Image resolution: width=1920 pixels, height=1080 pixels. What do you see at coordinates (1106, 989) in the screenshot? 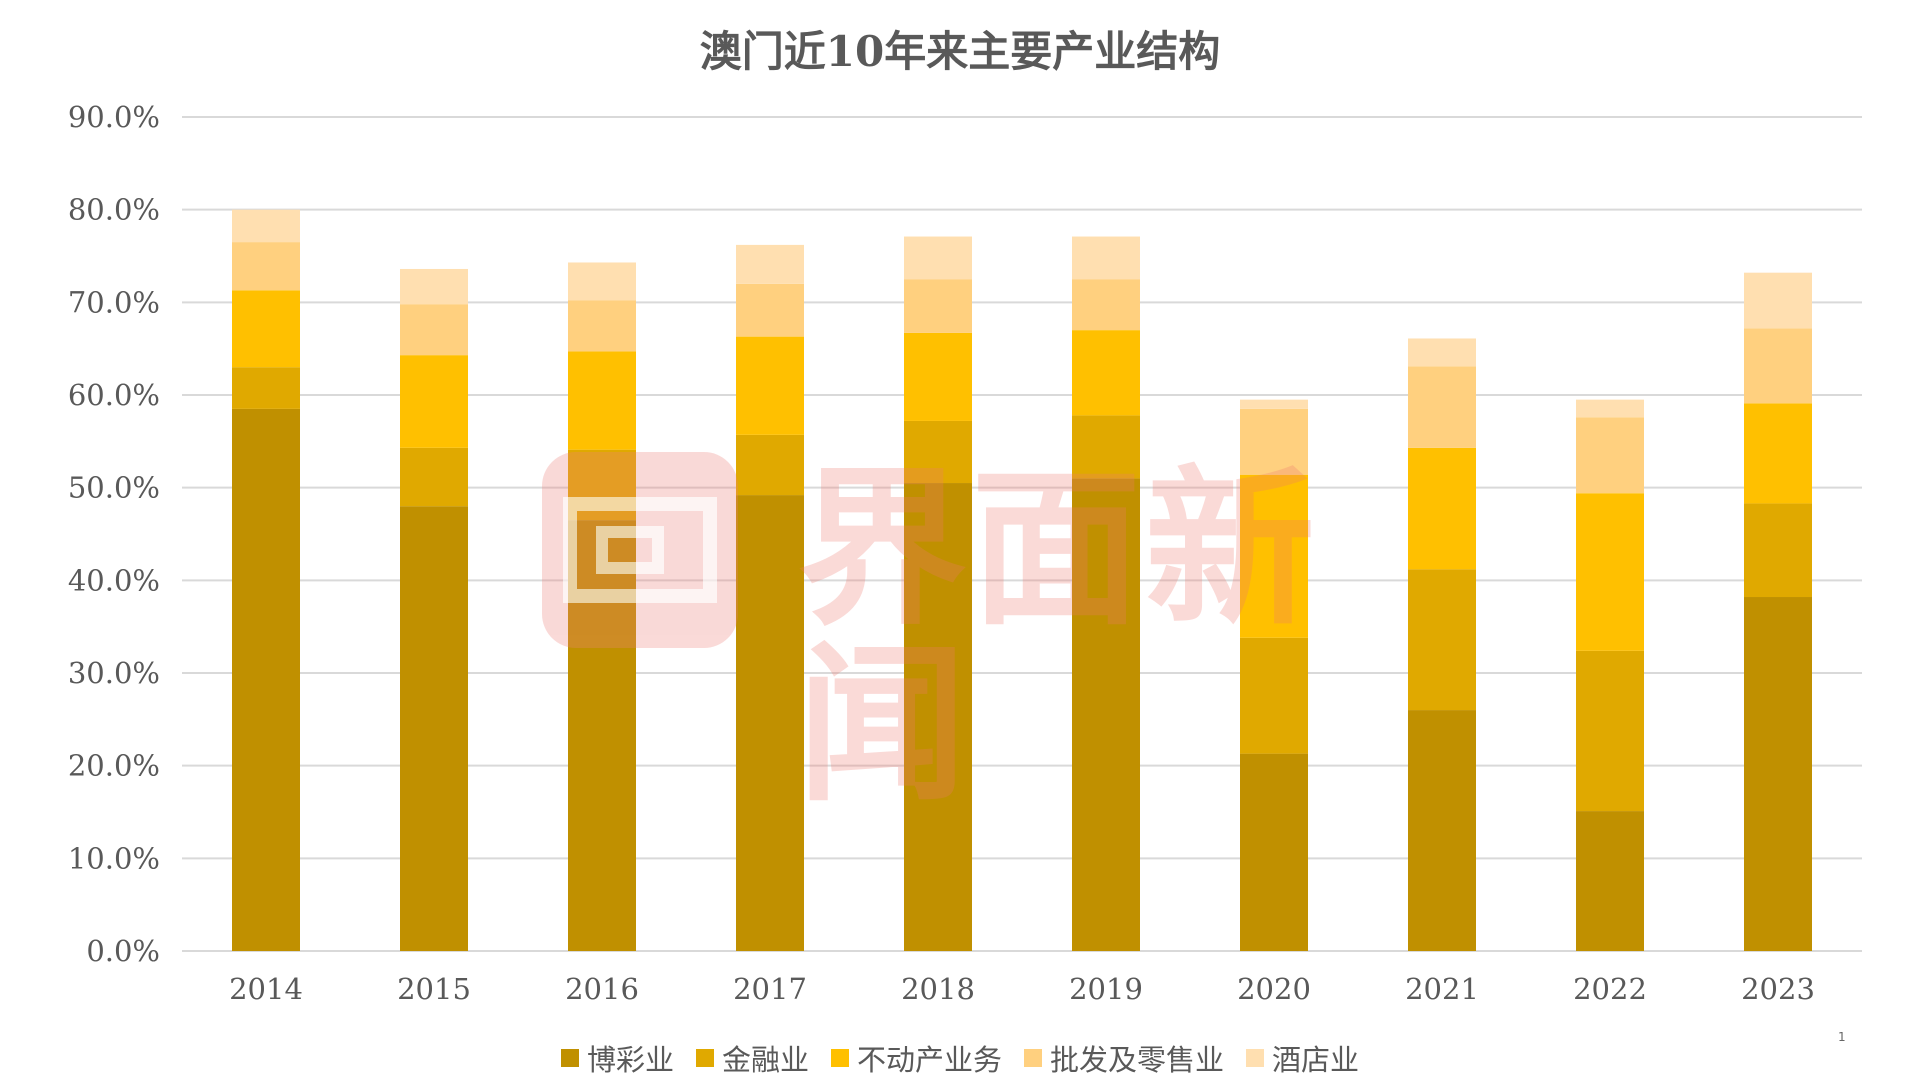
I see `x-tick-label: 2019` at bounding box center [1106, 989].